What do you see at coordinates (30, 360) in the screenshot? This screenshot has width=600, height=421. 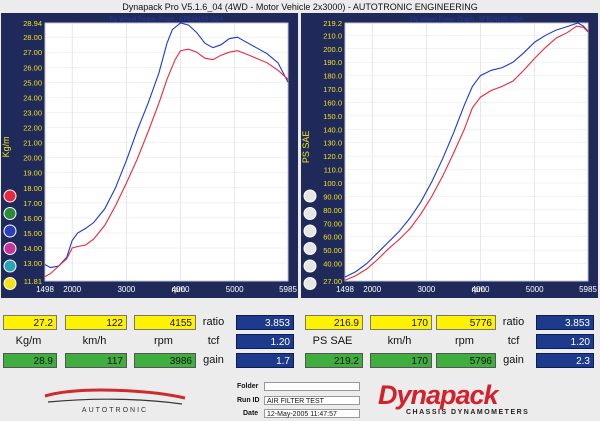 I see `torque-value-2: 28.9` at bounding box center [30, 360].